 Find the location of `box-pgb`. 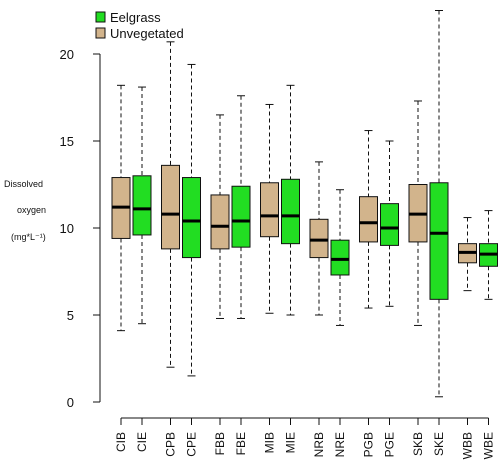

box-pgb is located at coordinates (368, 219).